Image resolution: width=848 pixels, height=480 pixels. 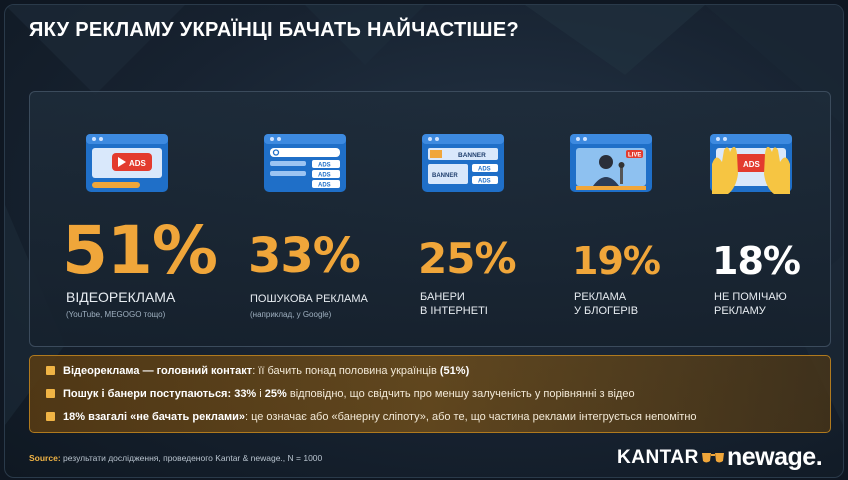 I want to click on svg-text: LIVE, so click(x=634, y=156).